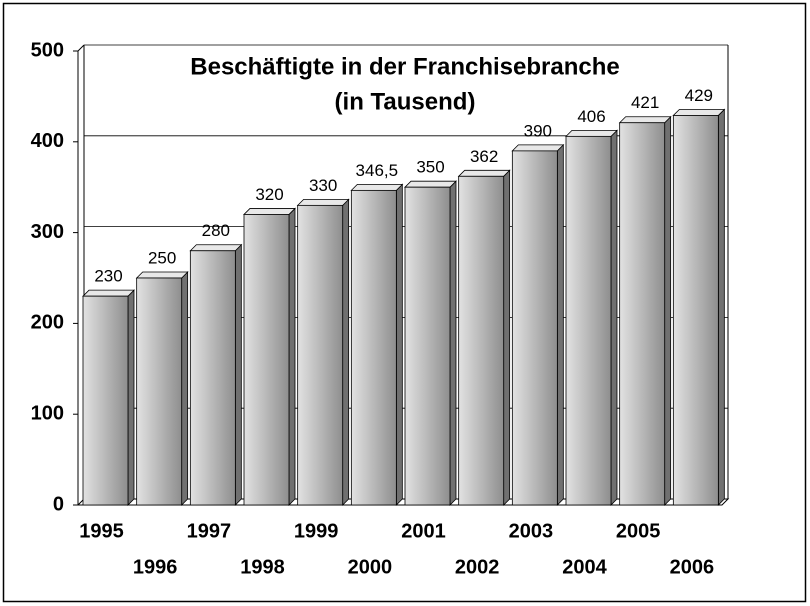  I want to click on chart-title: (in Tausend), so click(405, 101).